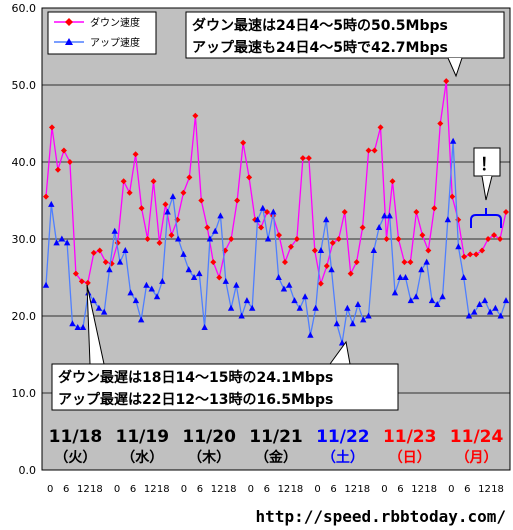 The width and height of the screenshot is (513, 530). What do you see at coordinates (410, 458) in the screenshot?
I see `day-weekday-label: （日）` at bounding box center [410, 458].